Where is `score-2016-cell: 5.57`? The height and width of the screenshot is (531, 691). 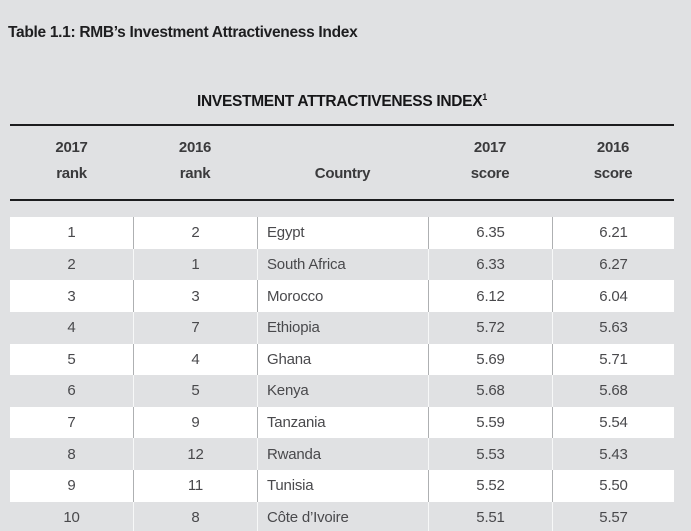 score-2016-cell: 5.57 is located at coordinates (613, 516).